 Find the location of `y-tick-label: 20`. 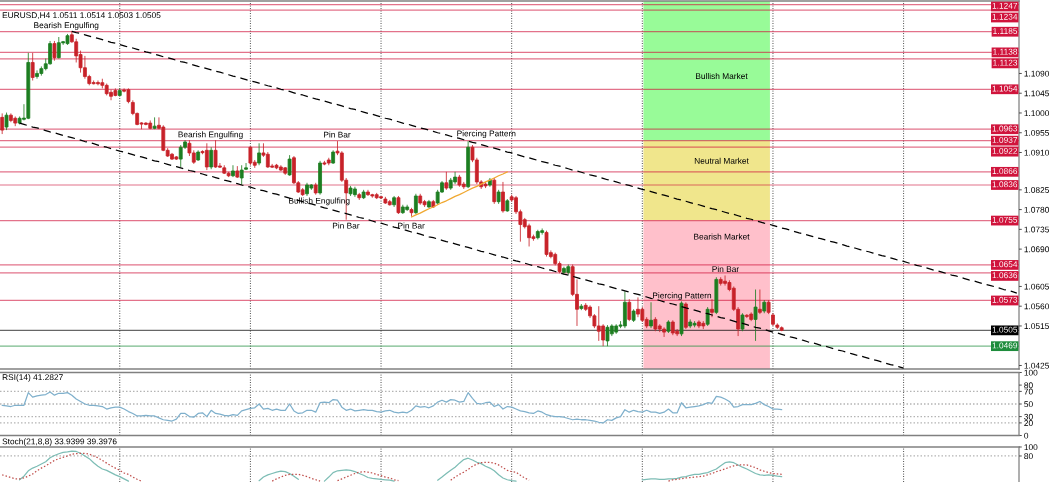

y-tick-label: 20 is located at coordinates (1028, 423).